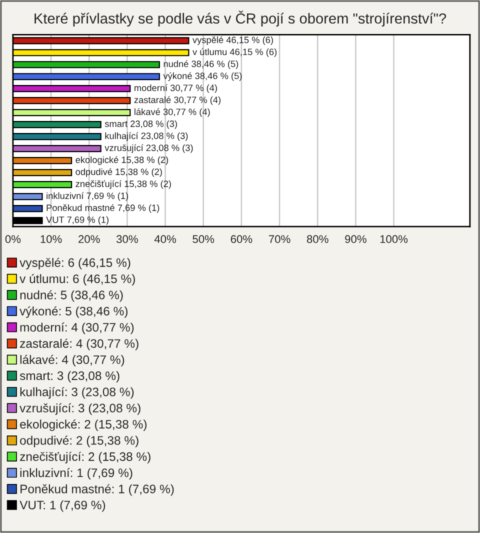 This screenshot has width=480, height=533. What do you see at coordinates (77, 393) in the screenshot?
I see `legend-label: kulhající: 3 (23,08 %)` at bounding box center [77, 393].